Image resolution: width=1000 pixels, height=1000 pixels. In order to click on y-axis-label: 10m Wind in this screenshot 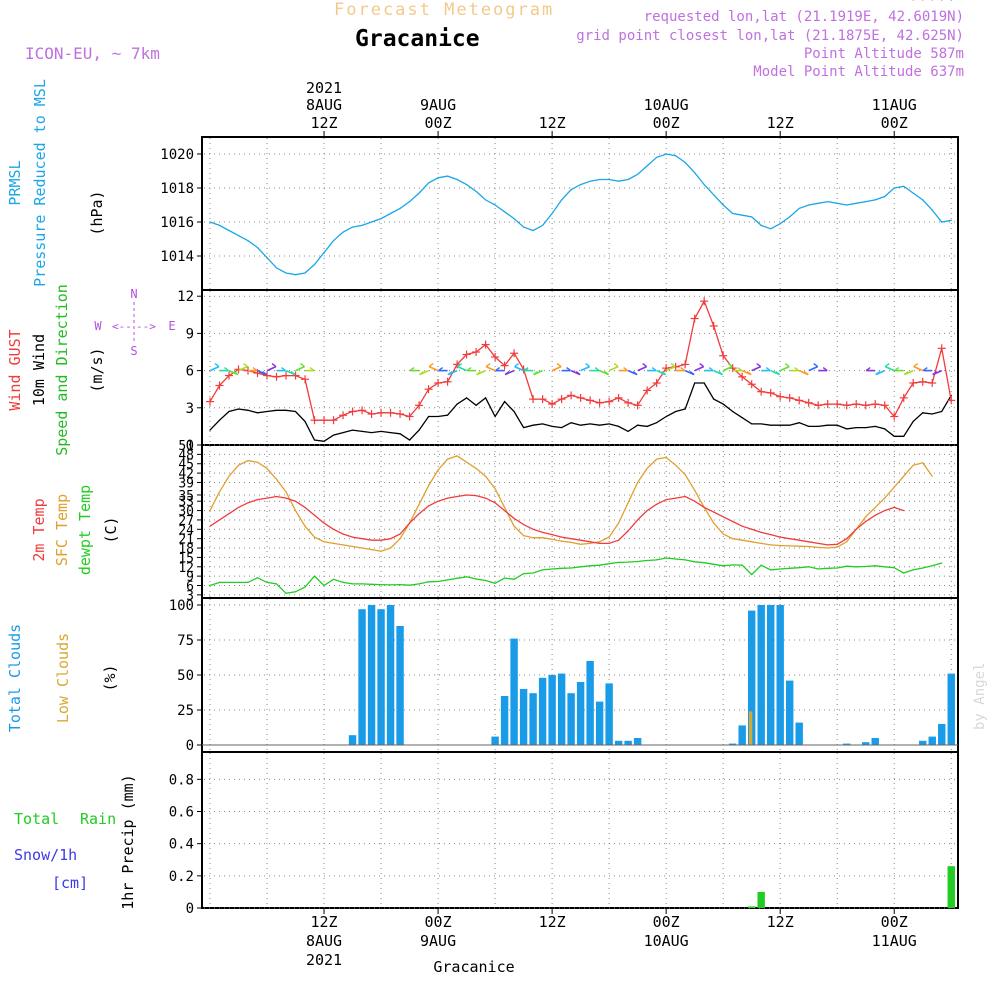, I will do `click(39, 370)`.